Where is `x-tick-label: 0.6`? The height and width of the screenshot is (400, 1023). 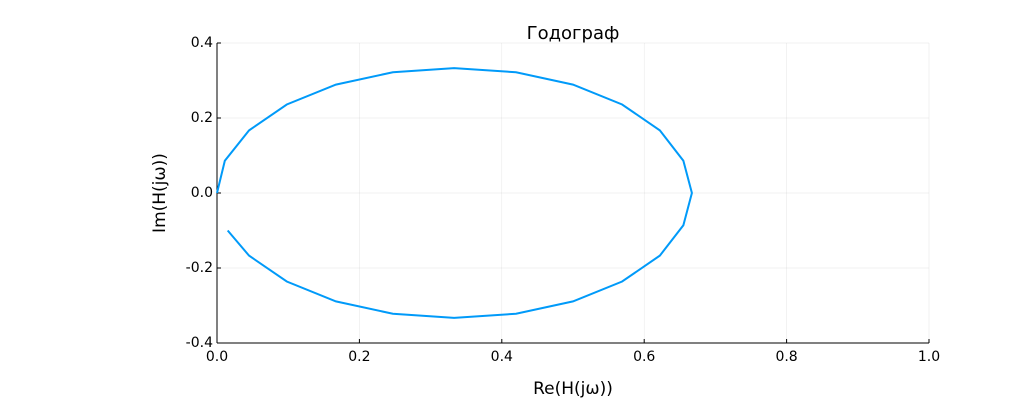
x-tick-label: 0.6 is located at coordinates (644, 357).